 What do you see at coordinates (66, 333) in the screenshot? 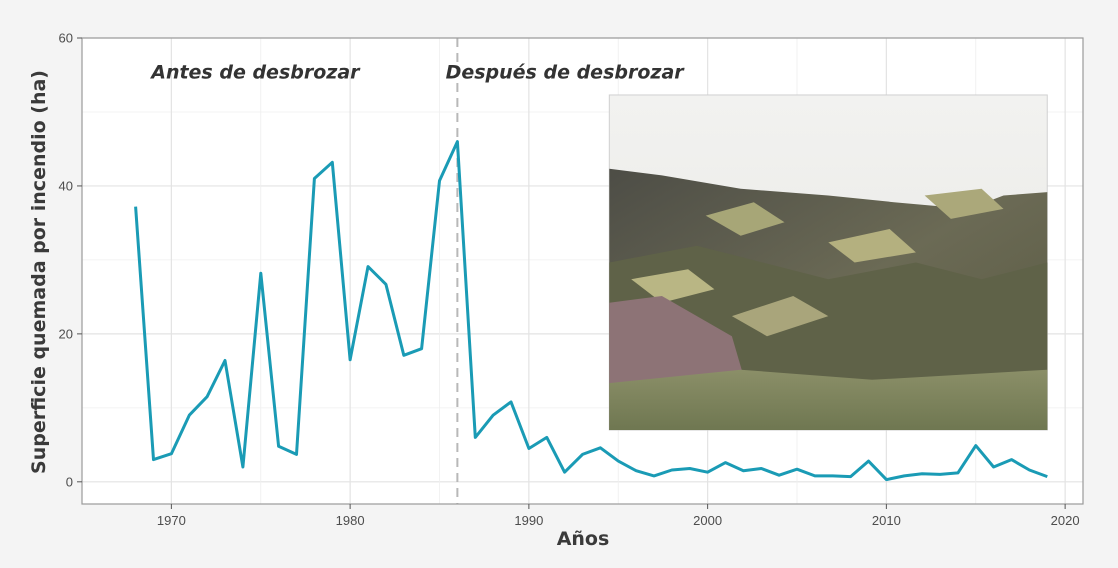
I see `y-tick-label: 20` at bounding box center [66, 333].